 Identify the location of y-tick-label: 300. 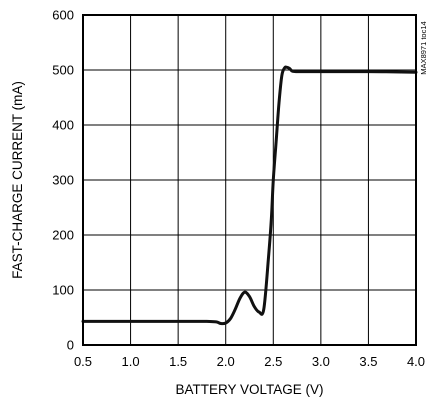
(63, 180).